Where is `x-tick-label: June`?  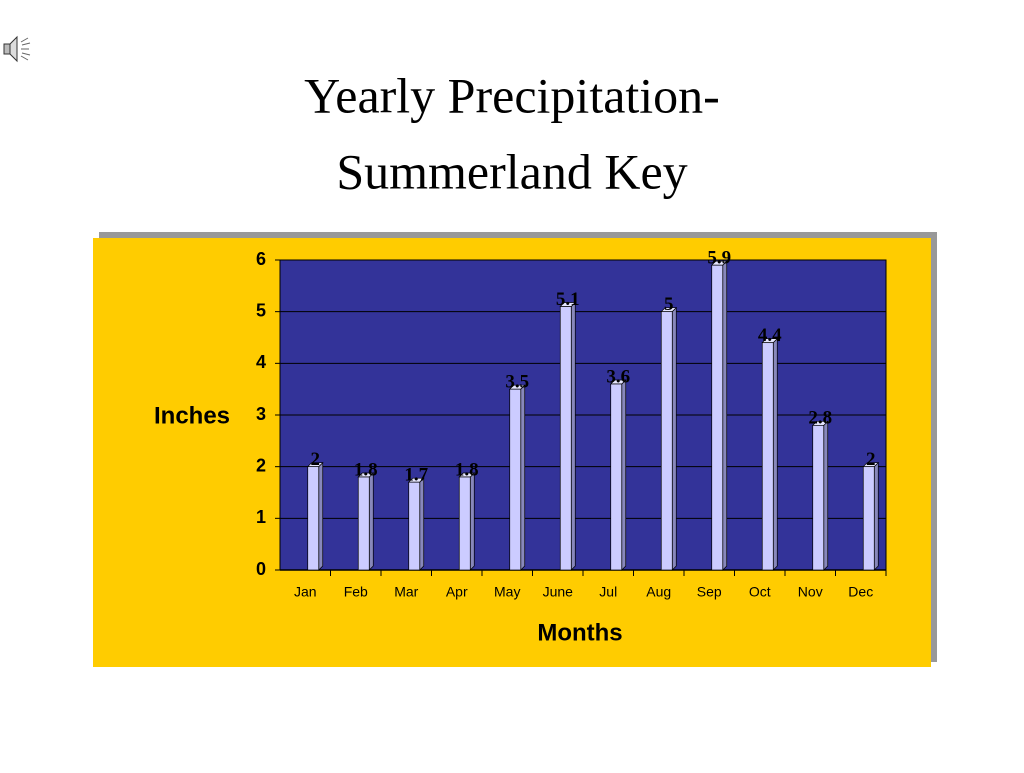
x-tick-label: June is located at coordinates (558, 592).